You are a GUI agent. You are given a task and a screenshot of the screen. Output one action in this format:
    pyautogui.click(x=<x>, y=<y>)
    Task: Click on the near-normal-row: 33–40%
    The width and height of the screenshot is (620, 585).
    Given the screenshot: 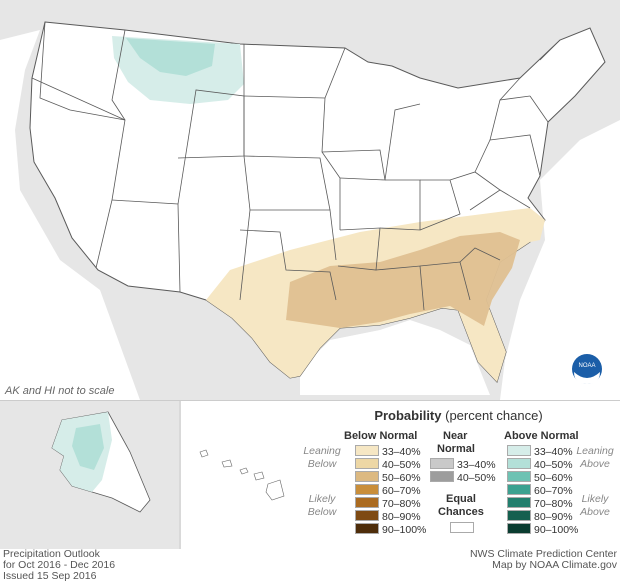 What is the action you would take?
    pyautogui.click(x=463, y=464)
    